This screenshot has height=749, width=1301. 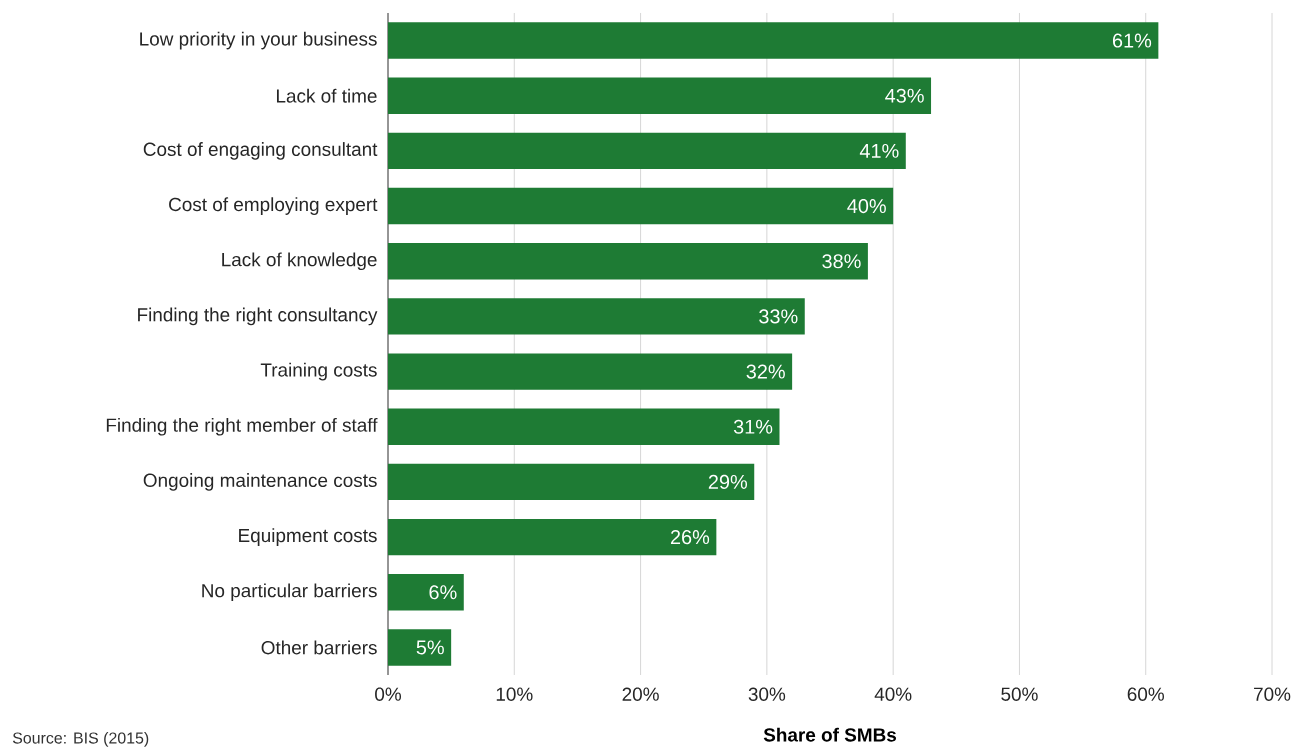 I want to click on data-label: 38%, so click(x=841, y=261).